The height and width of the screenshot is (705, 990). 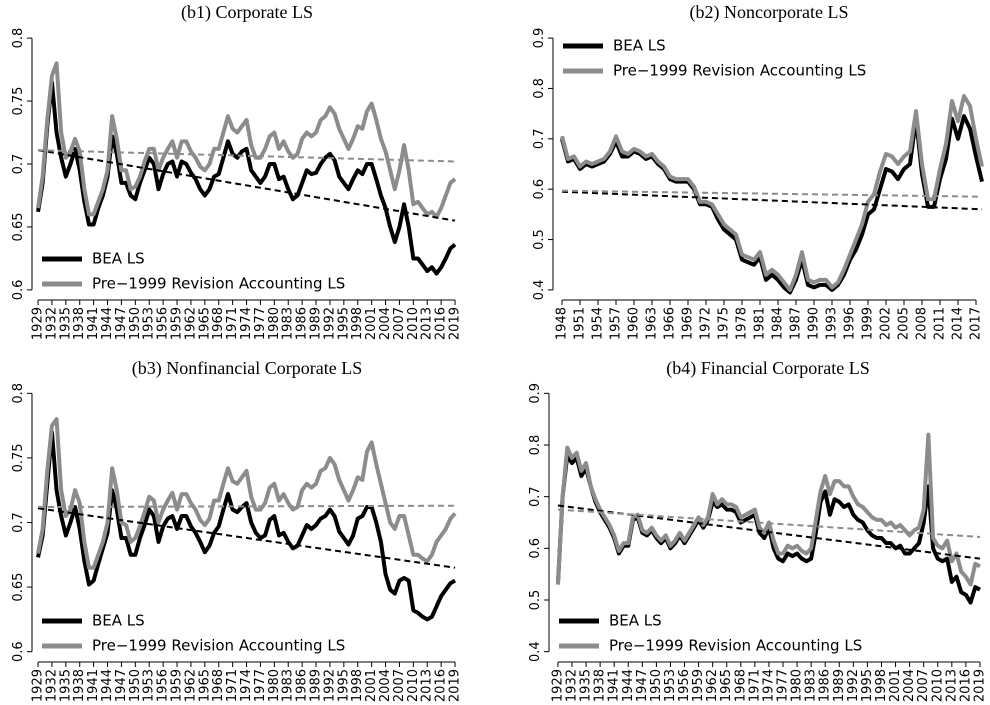 What do you see at coordinates (760, 323) in the screenshot?
I see `x-tick-label: 1981` at bounding box center [760, 323].